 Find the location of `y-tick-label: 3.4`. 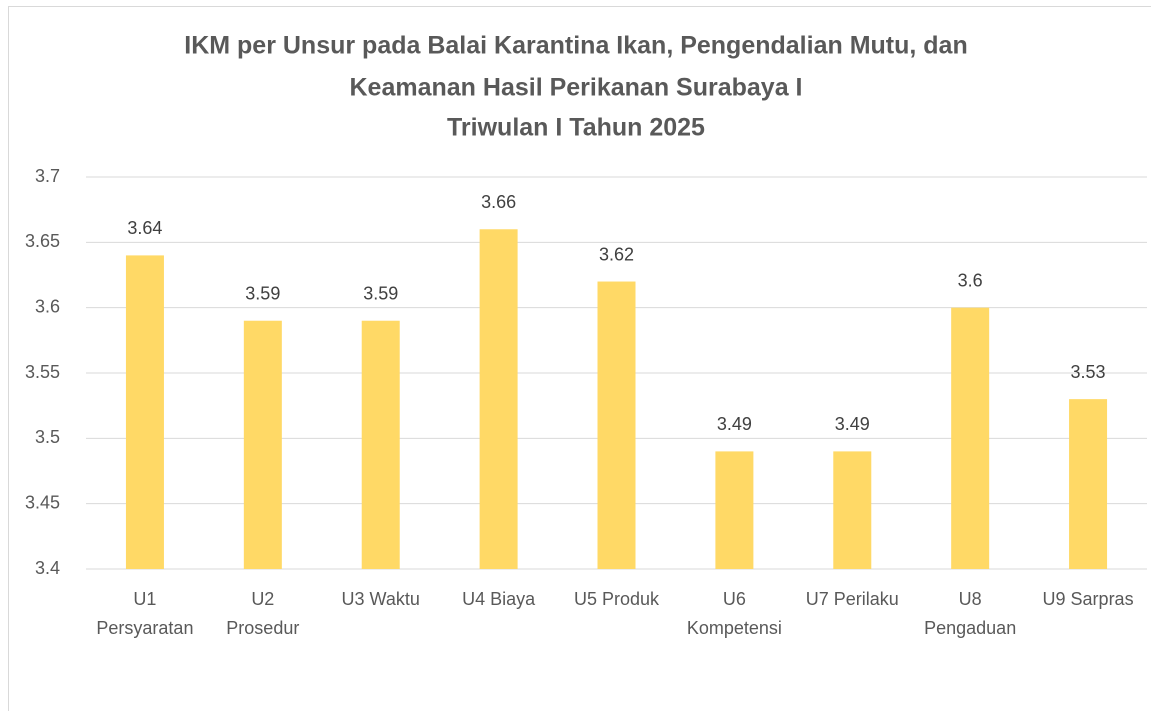

y-tick-label: 3.4 is located at coordinates (47, 568).